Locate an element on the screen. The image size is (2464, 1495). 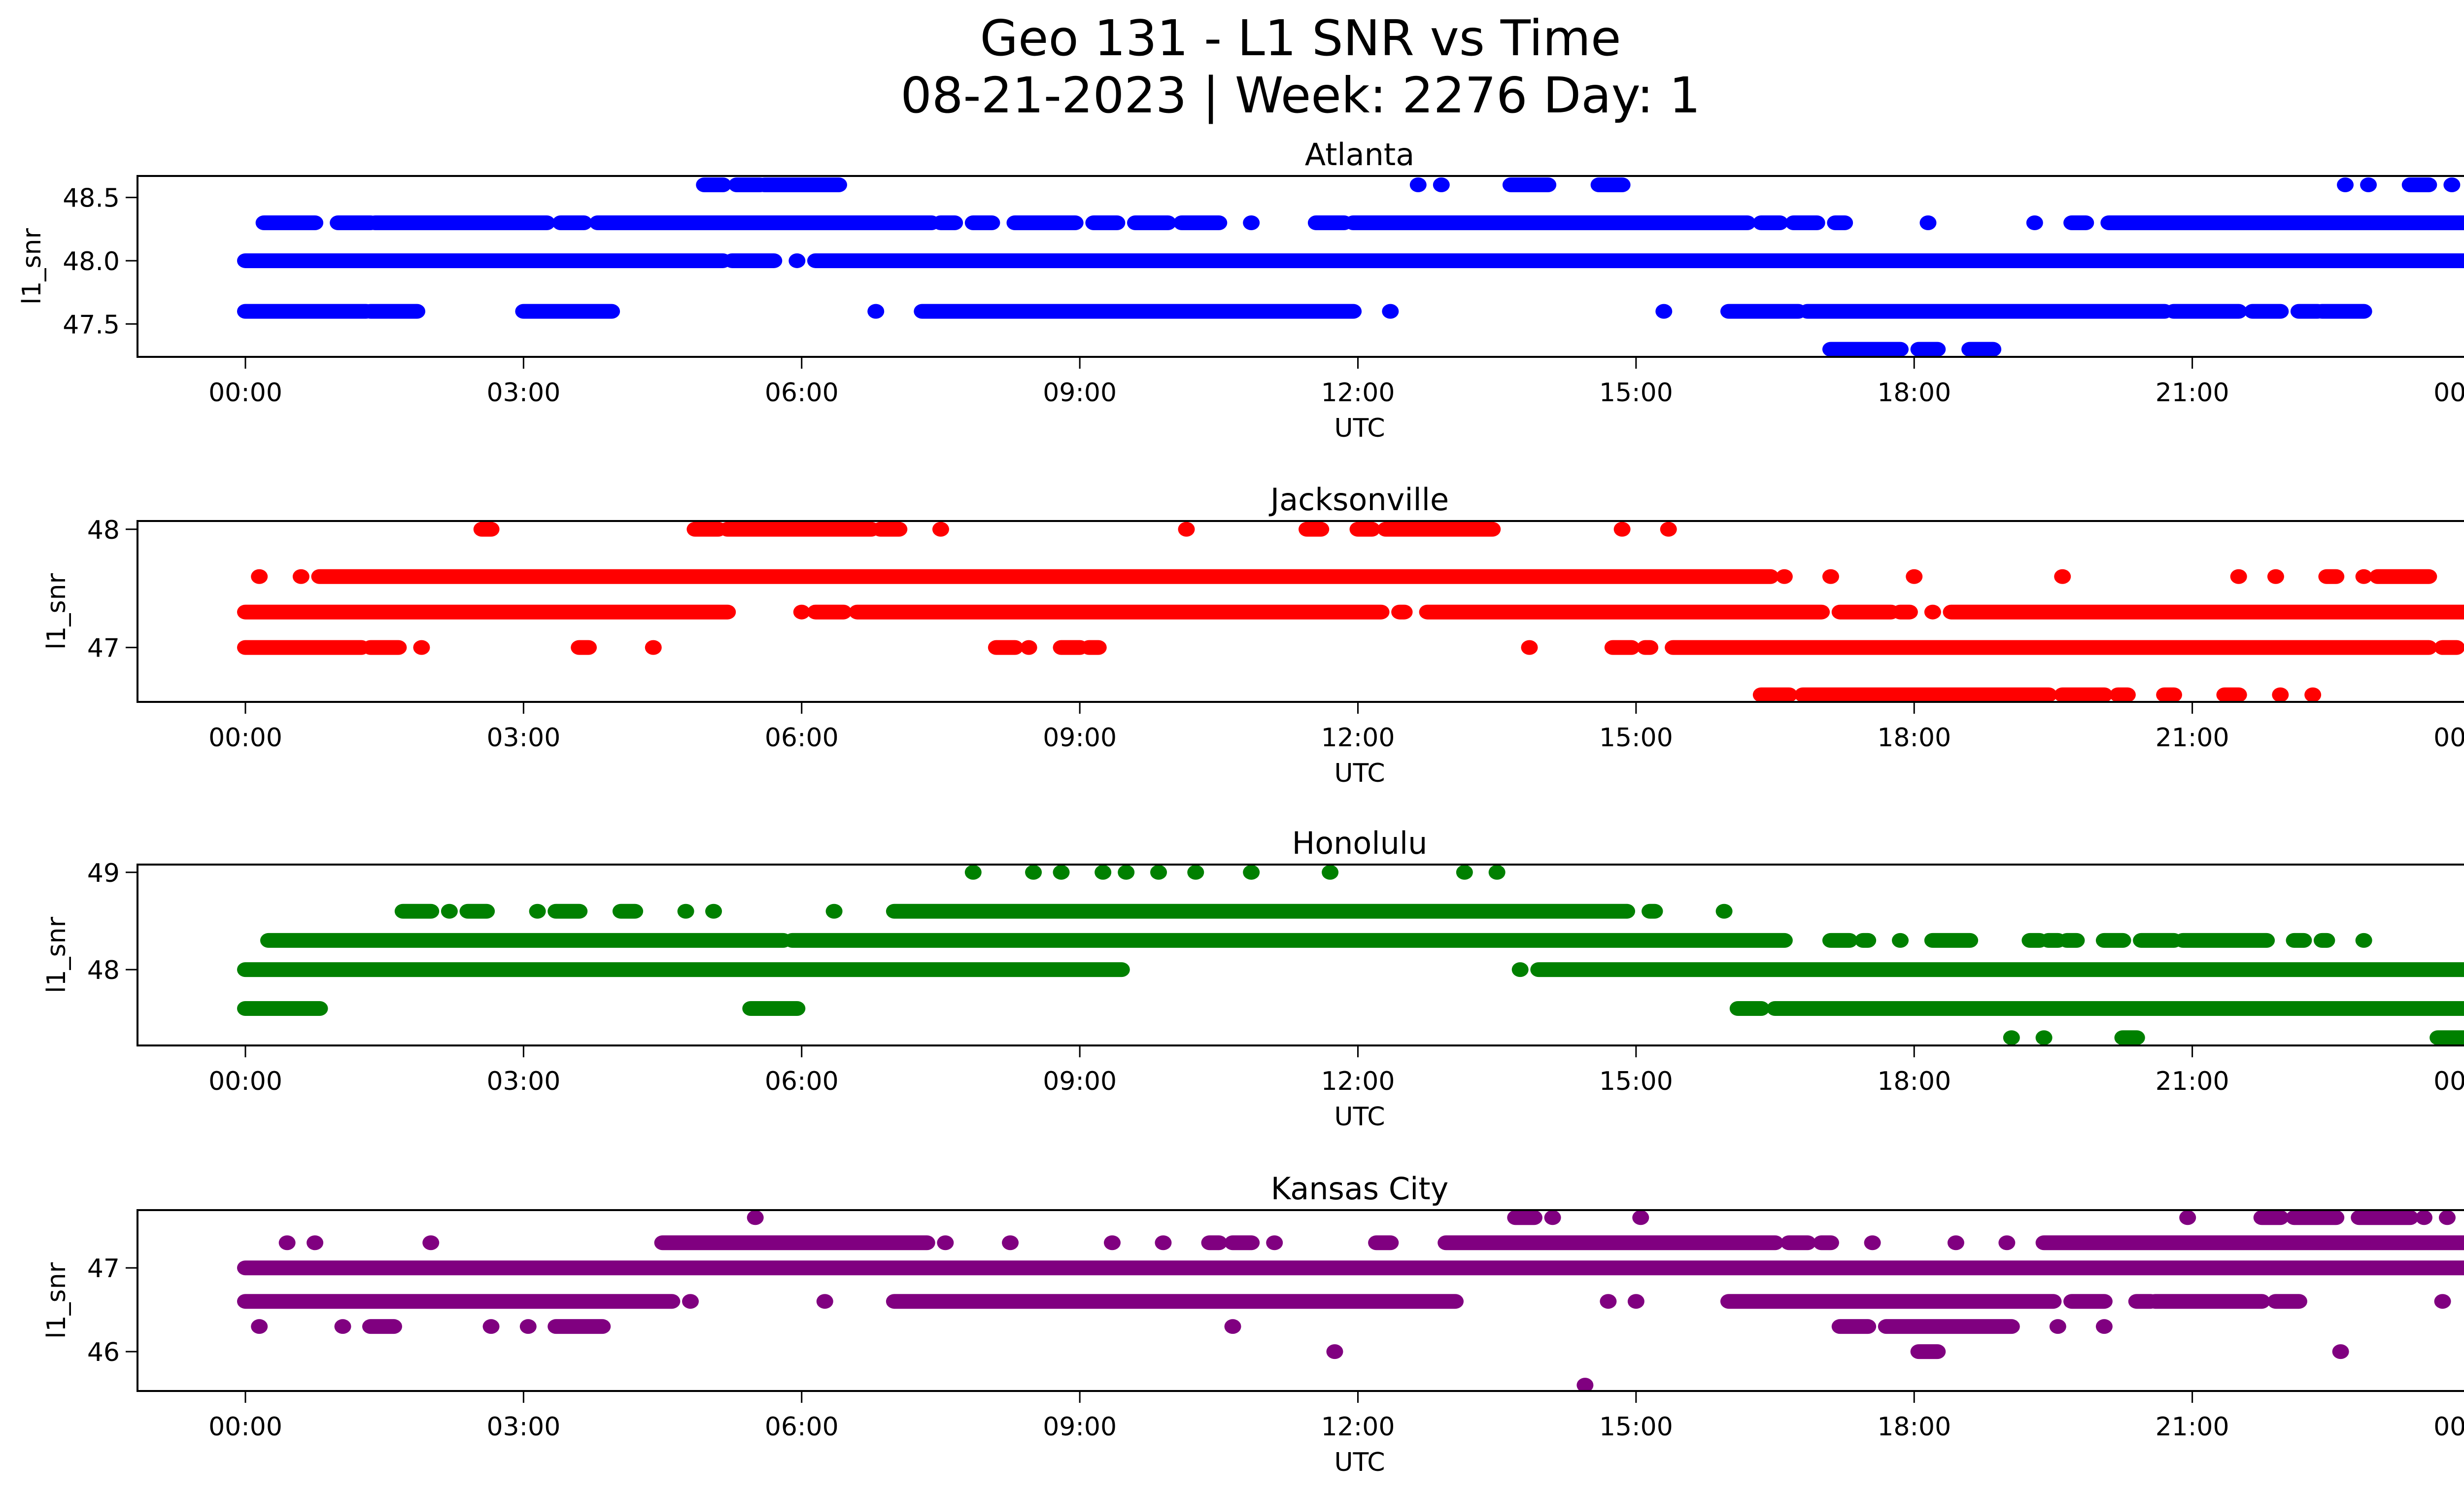
x-tick-label: 03:00 is located at coordinates (523, 1427).